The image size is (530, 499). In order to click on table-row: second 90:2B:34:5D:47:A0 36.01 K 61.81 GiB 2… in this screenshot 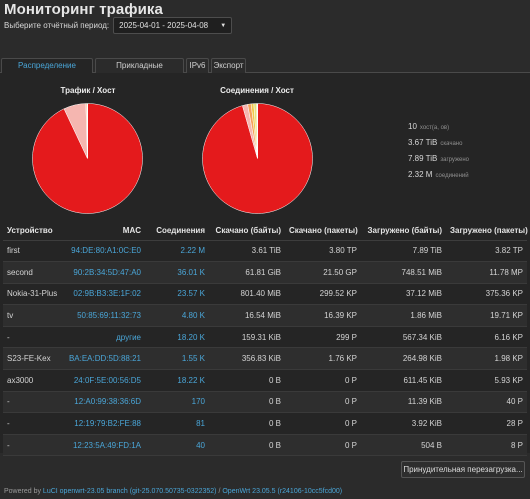, I will do `click(265, 272)`.